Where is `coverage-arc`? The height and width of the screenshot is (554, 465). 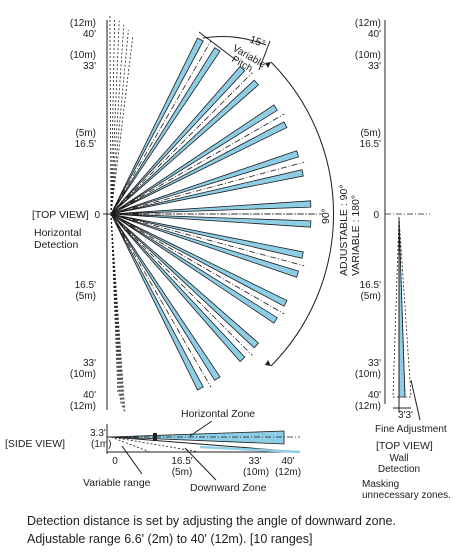
coverage-arc is located at coordinates (302, 214).